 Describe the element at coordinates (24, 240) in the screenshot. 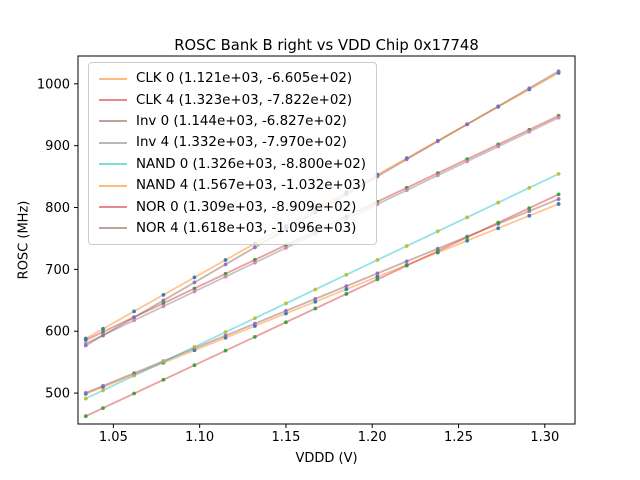

I see `y-axis-label: ROSC (MHz)` at that location.